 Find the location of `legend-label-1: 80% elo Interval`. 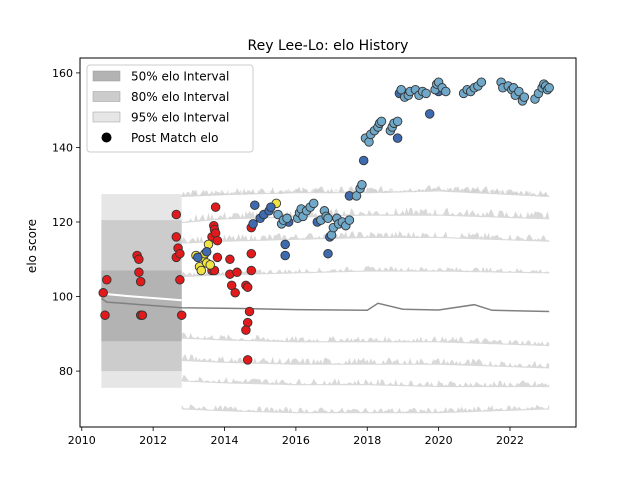

legend-label-1: 80% elo Interval is located at coordinates (180, 97).